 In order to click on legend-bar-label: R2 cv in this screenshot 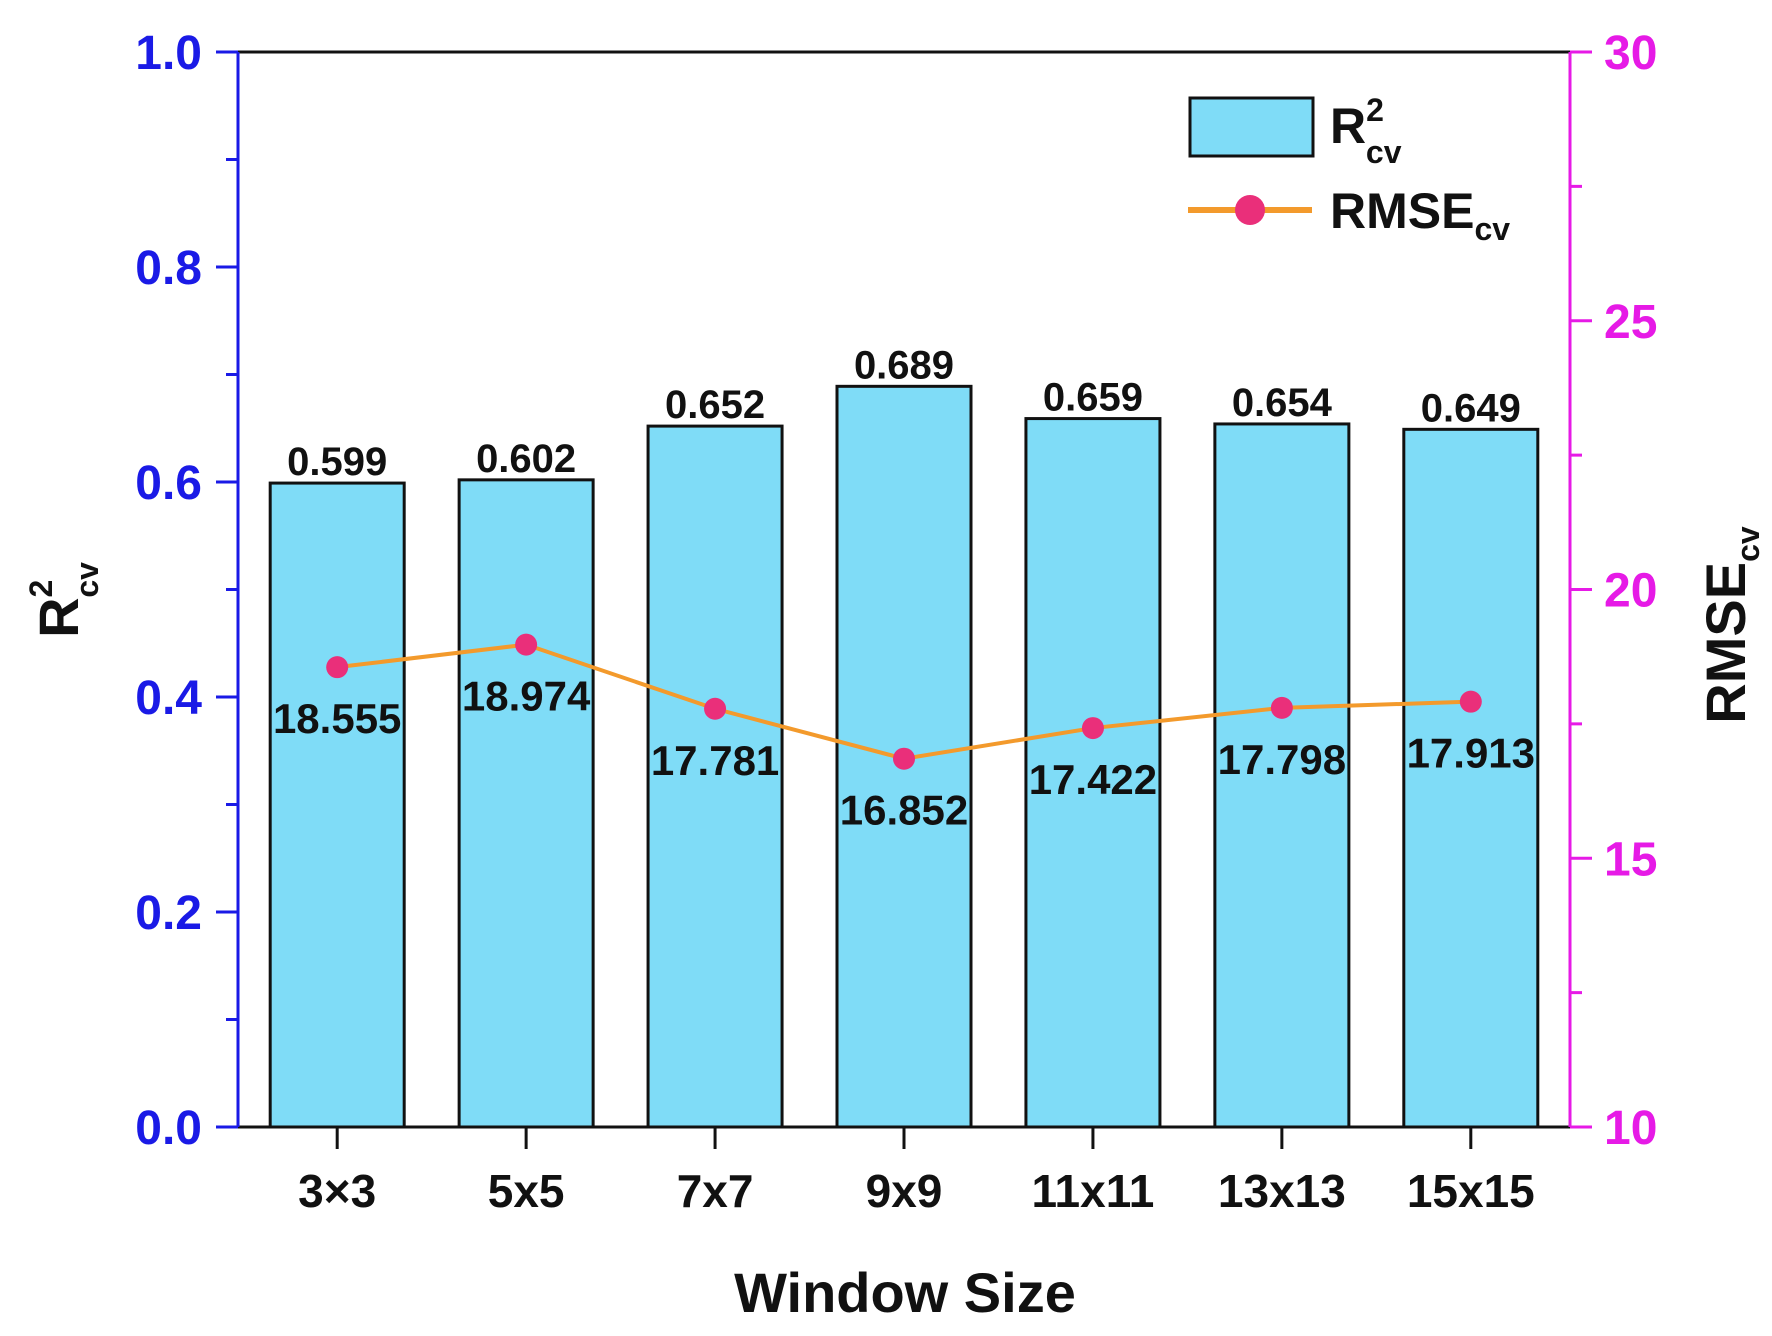, I will do `click(1366, 131)`.